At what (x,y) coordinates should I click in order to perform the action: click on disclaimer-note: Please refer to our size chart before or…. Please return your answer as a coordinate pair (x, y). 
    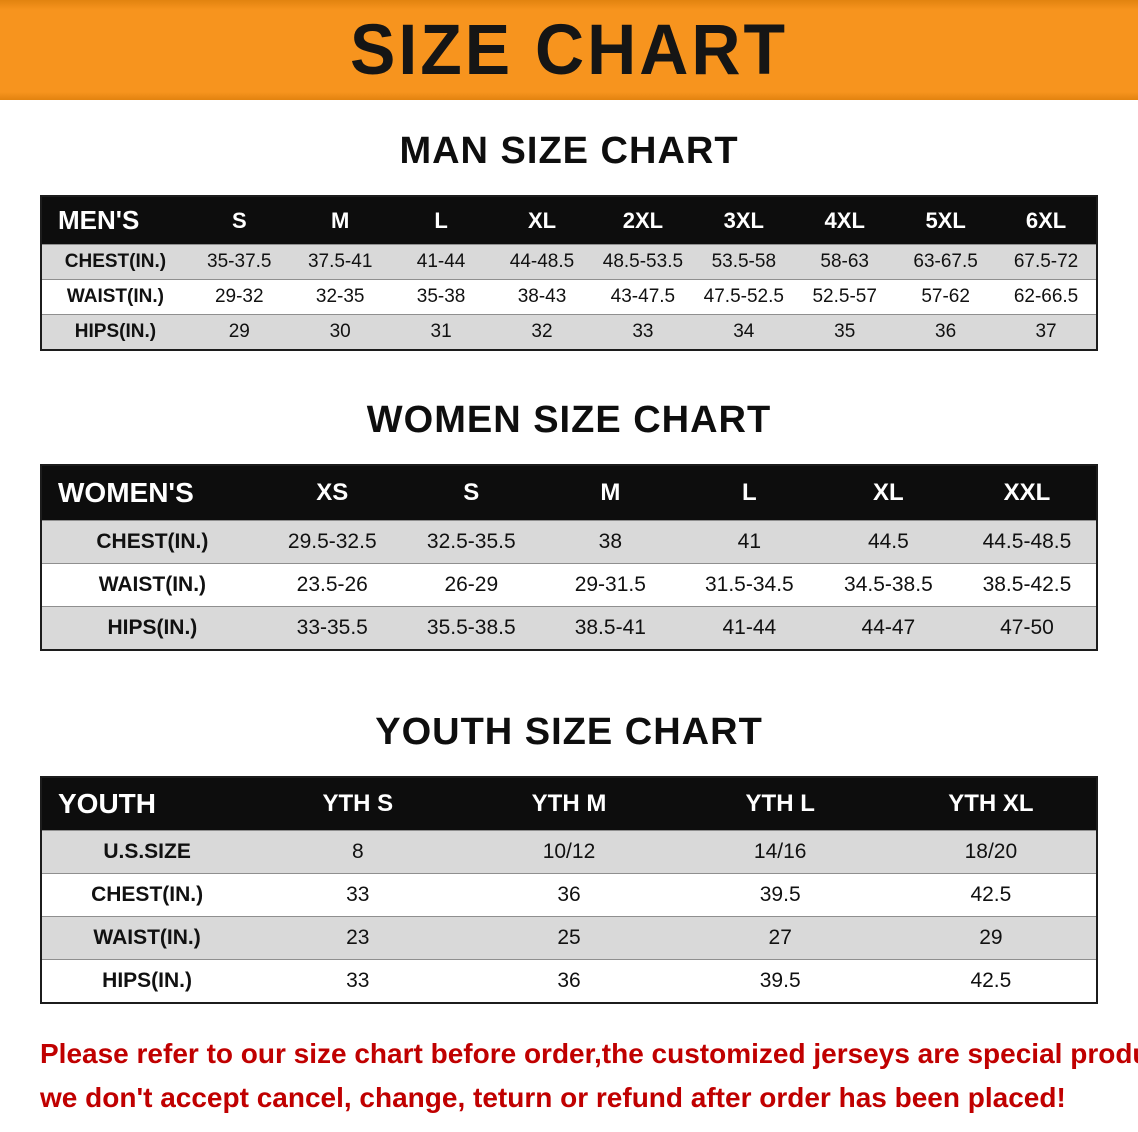
    Looking at the image, I should click on (589, 1076).